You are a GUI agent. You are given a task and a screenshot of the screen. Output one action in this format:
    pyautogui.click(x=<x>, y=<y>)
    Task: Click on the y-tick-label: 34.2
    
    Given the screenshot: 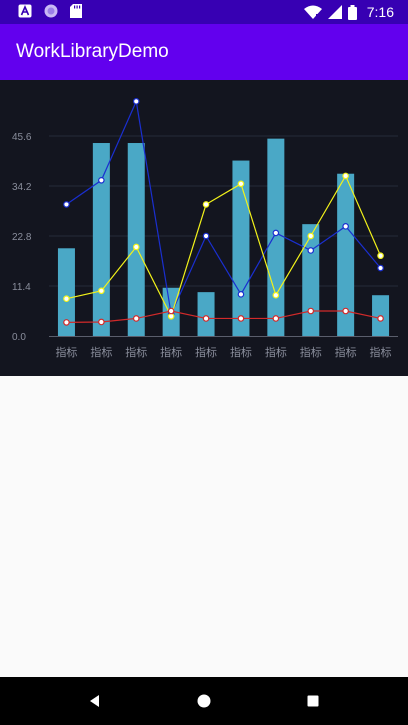 What is the action you would take?
    pyautogui.click(x=22, y=187)
    